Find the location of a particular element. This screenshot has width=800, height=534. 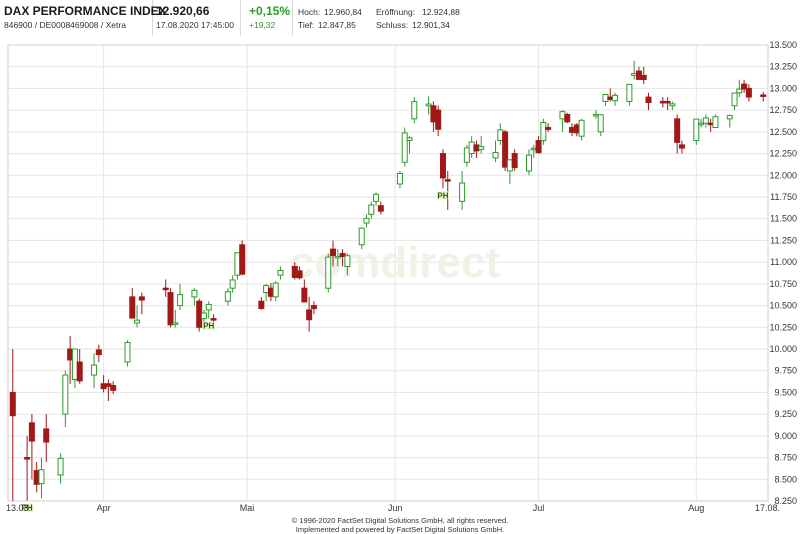

close-value: 12.901,34 is located at coordinates (431, 25).